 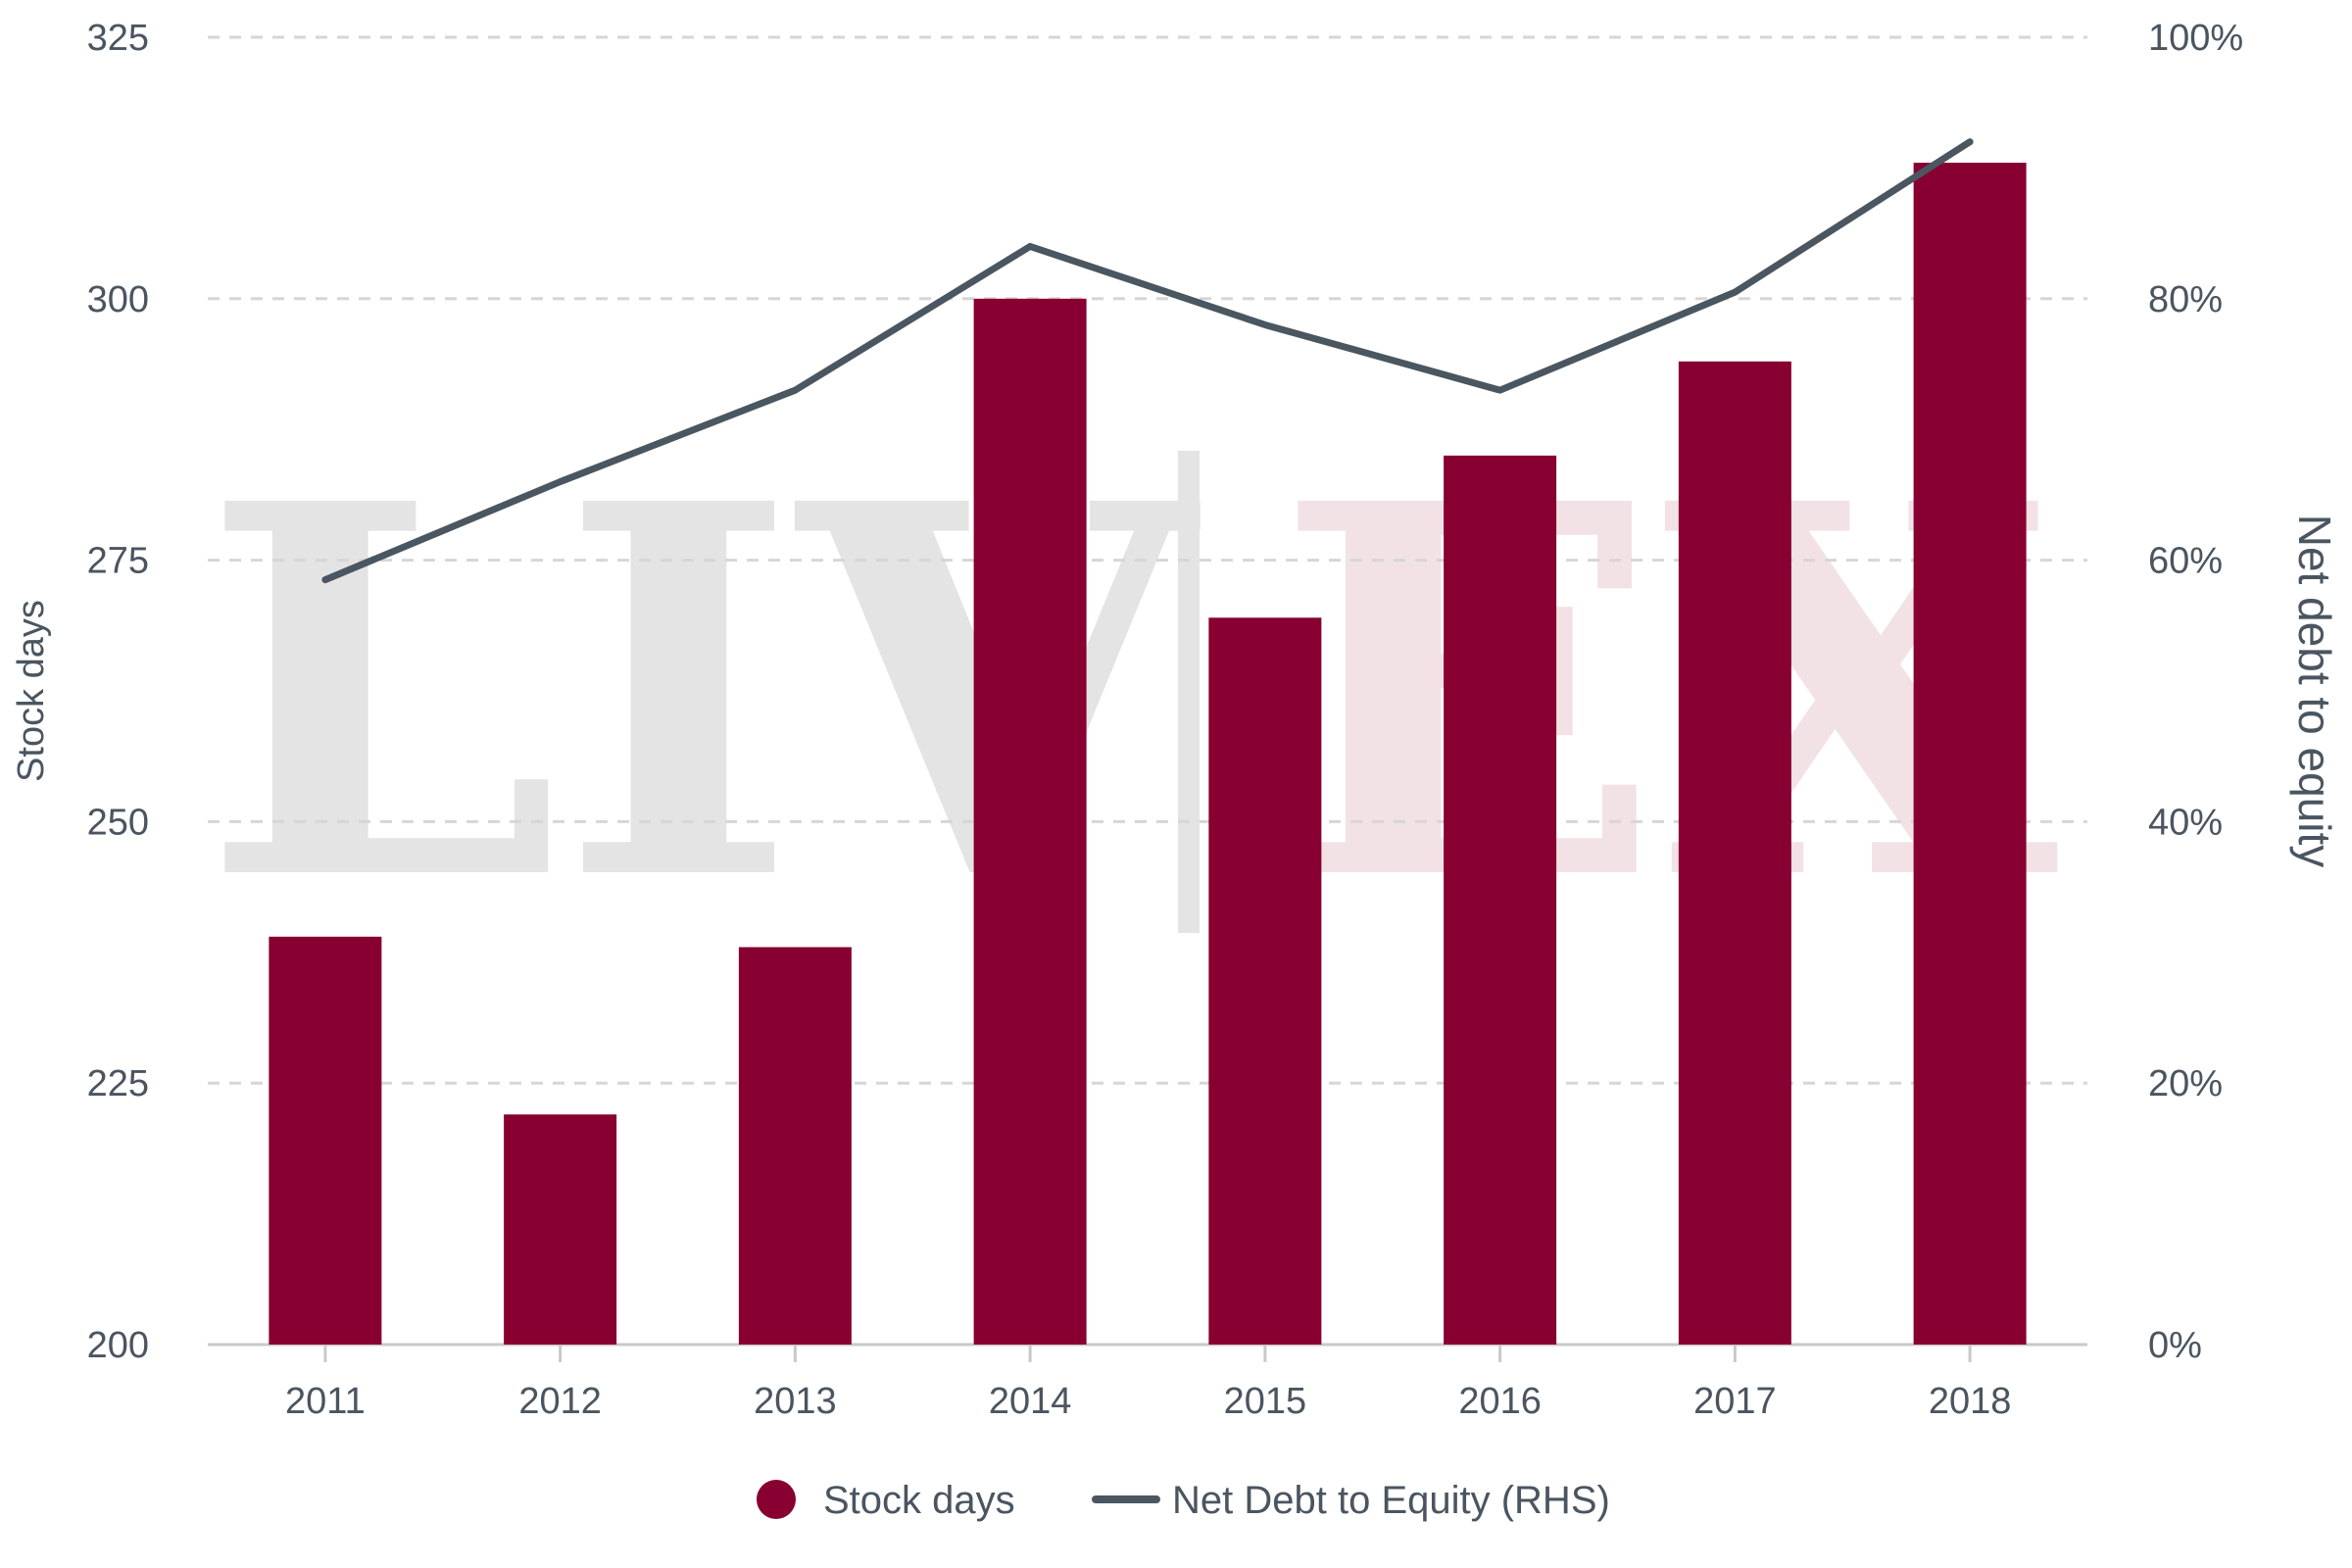 I want to click on x-tick-label: 2015, so click(x=1265, y=1401).